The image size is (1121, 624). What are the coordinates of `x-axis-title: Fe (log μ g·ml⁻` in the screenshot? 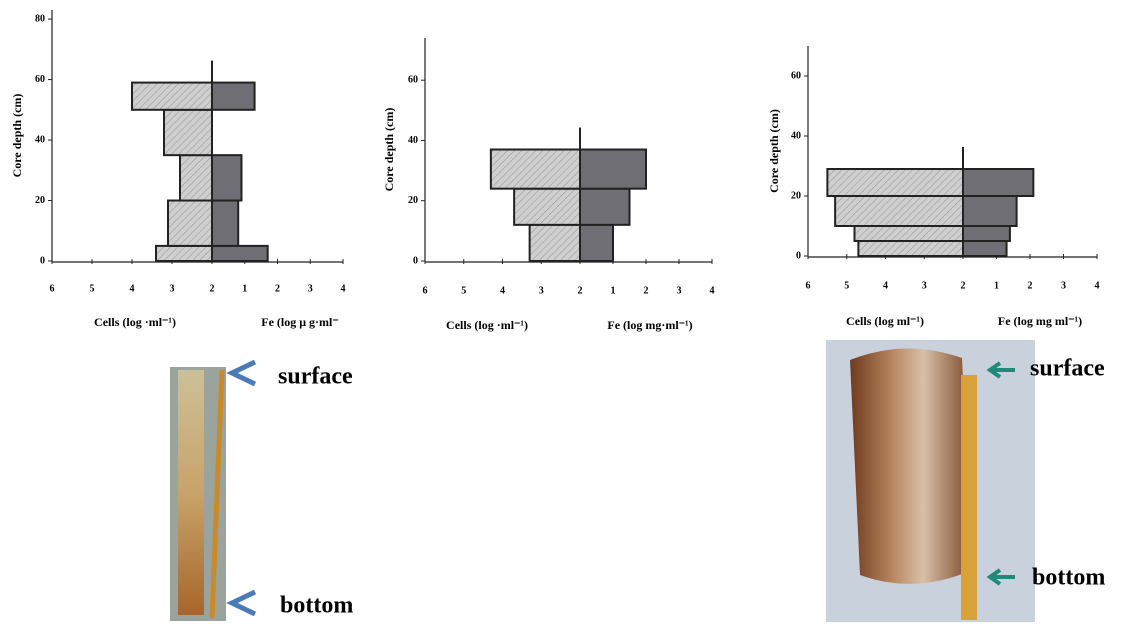 It's located at (299, 322).